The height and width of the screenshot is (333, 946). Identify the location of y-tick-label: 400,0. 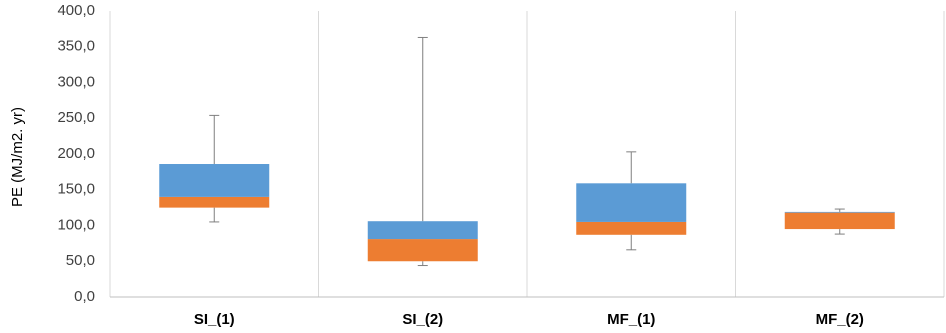
(76, 10).